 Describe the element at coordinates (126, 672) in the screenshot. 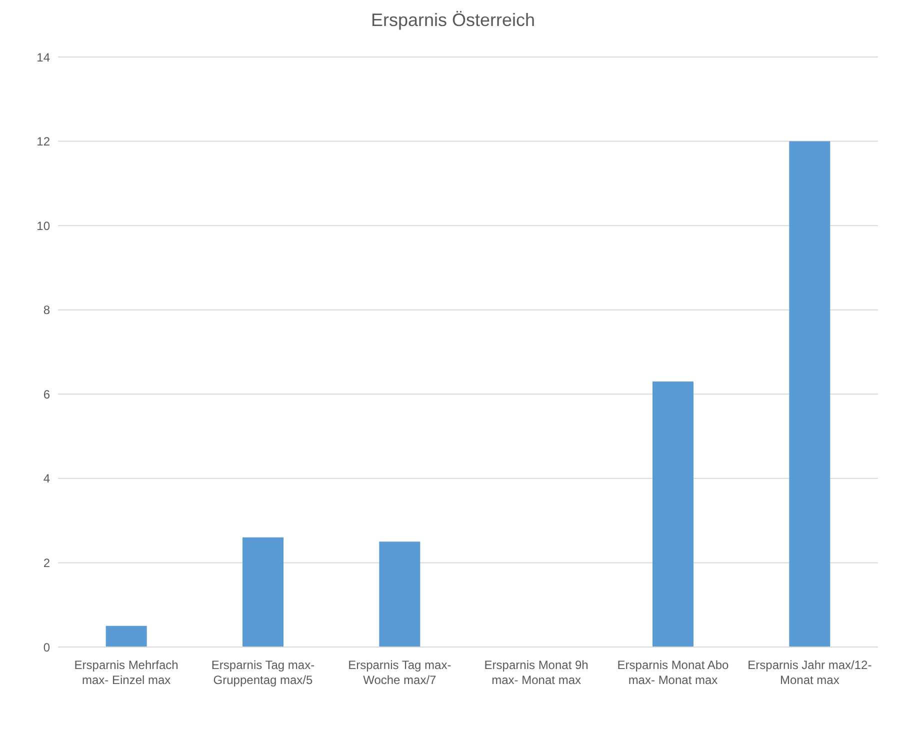

I see `x-tick-label: Ersparnis Mehrfach max- Einzel max` at that location.